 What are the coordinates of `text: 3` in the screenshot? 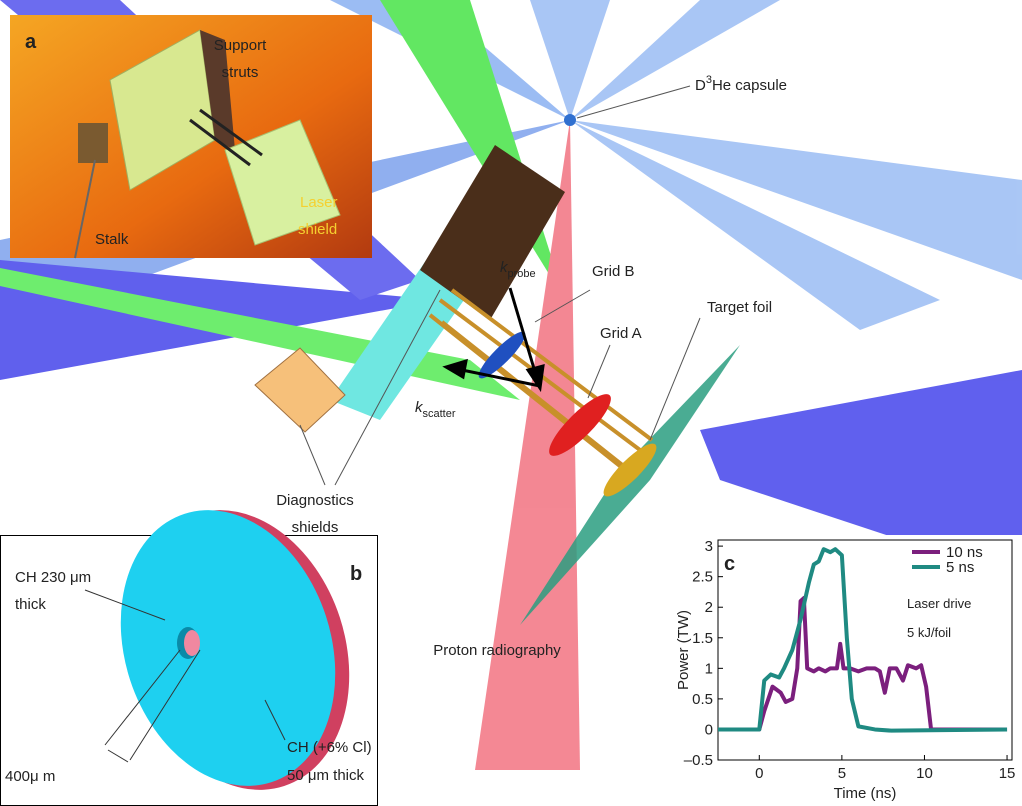 It's located at (709, 80).